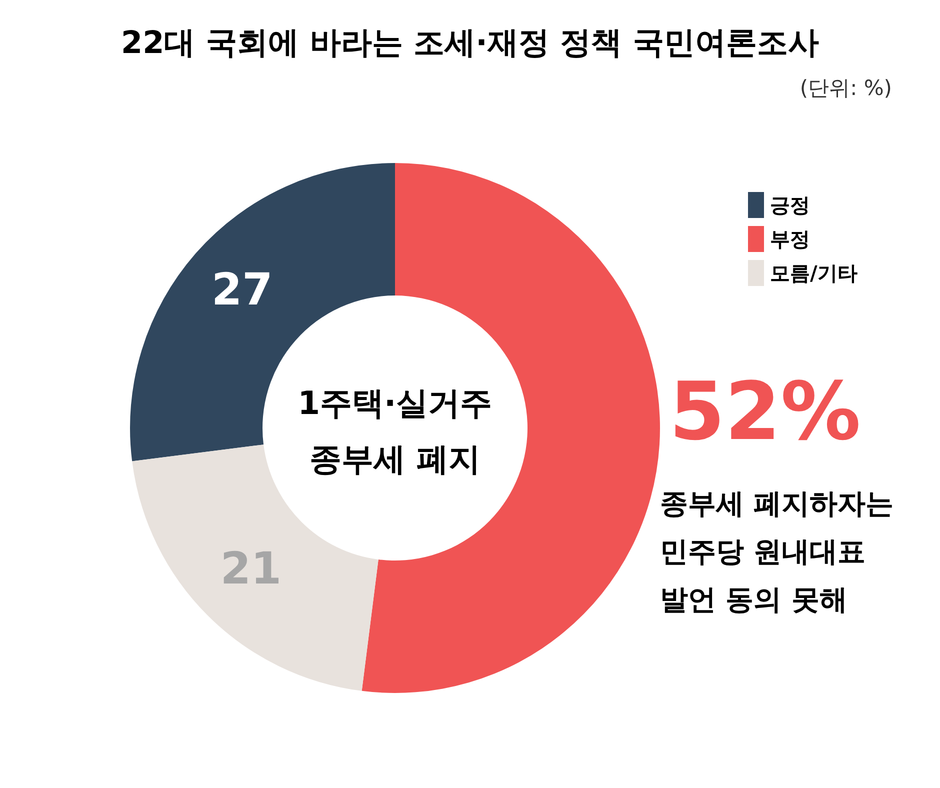  I want to click on legend-label: 긍정, so click(790, 205).